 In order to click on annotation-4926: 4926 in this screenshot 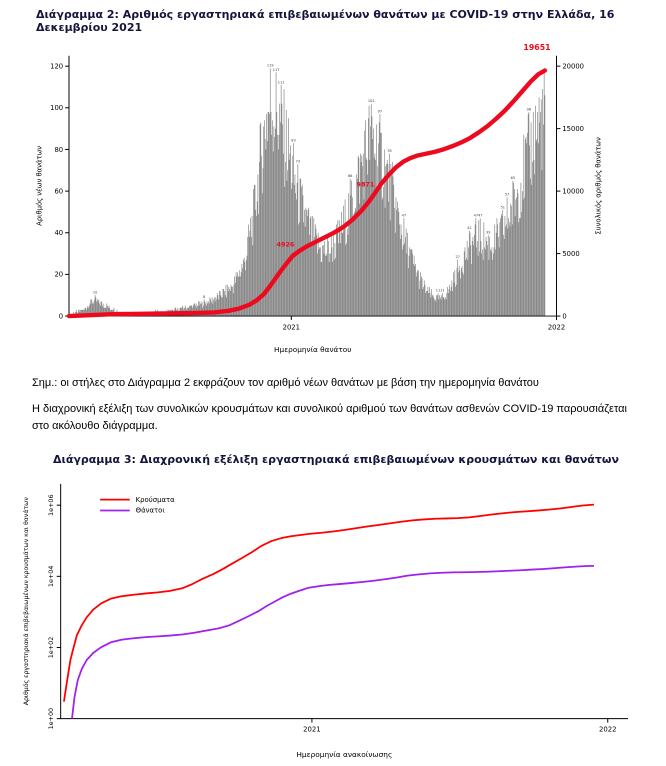, I will do `click(286, 245)`.